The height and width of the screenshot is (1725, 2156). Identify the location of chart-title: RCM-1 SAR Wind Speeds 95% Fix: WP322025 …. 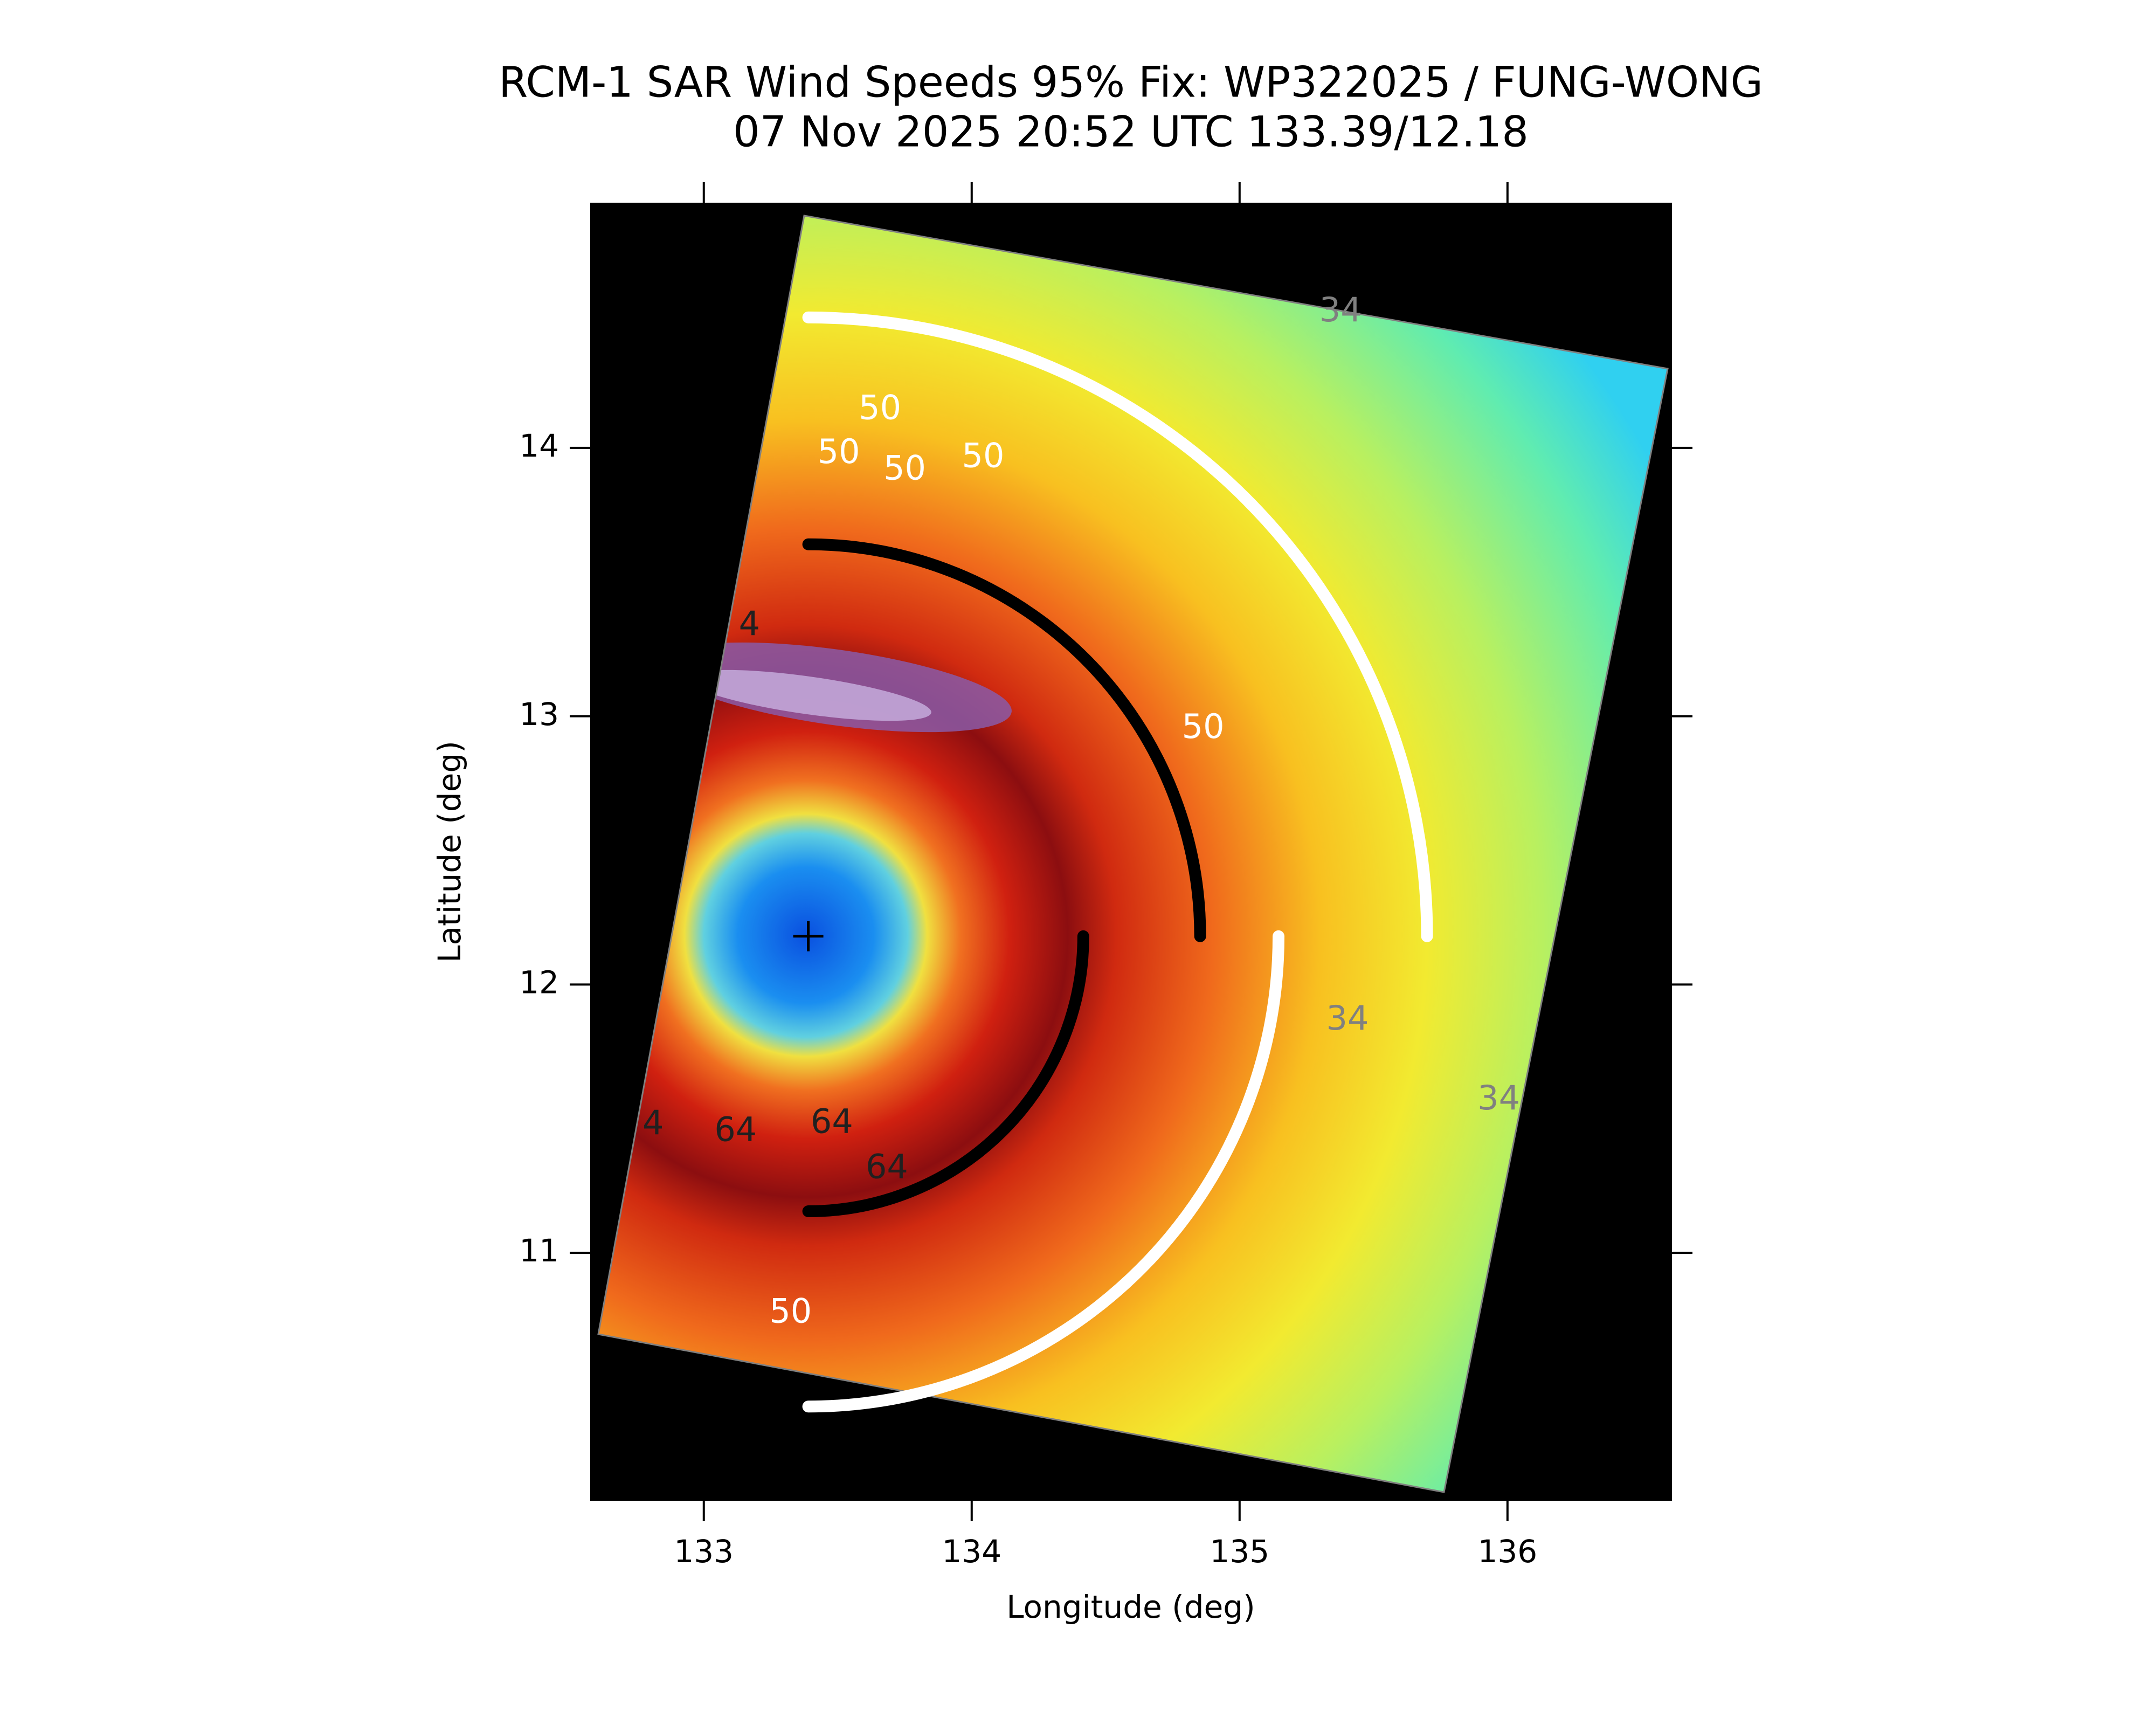
(1131, 82).